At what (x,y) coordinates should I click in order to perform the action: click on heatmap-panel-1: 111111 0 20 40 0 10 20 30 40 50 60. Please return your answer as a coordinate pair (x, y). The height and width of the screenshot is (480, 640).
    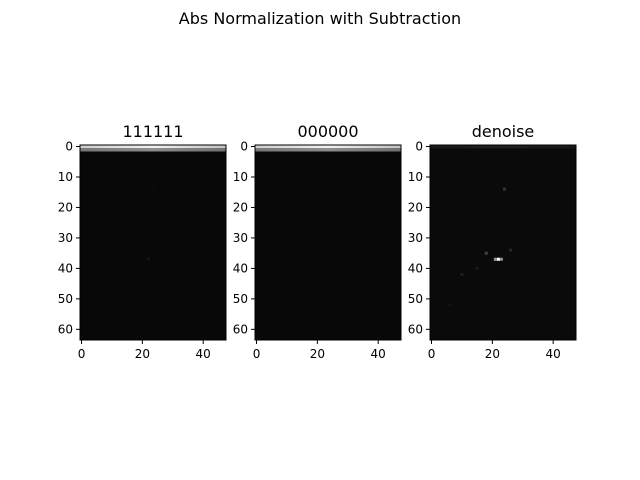
    Looking at the image, I should click on (142, 241).